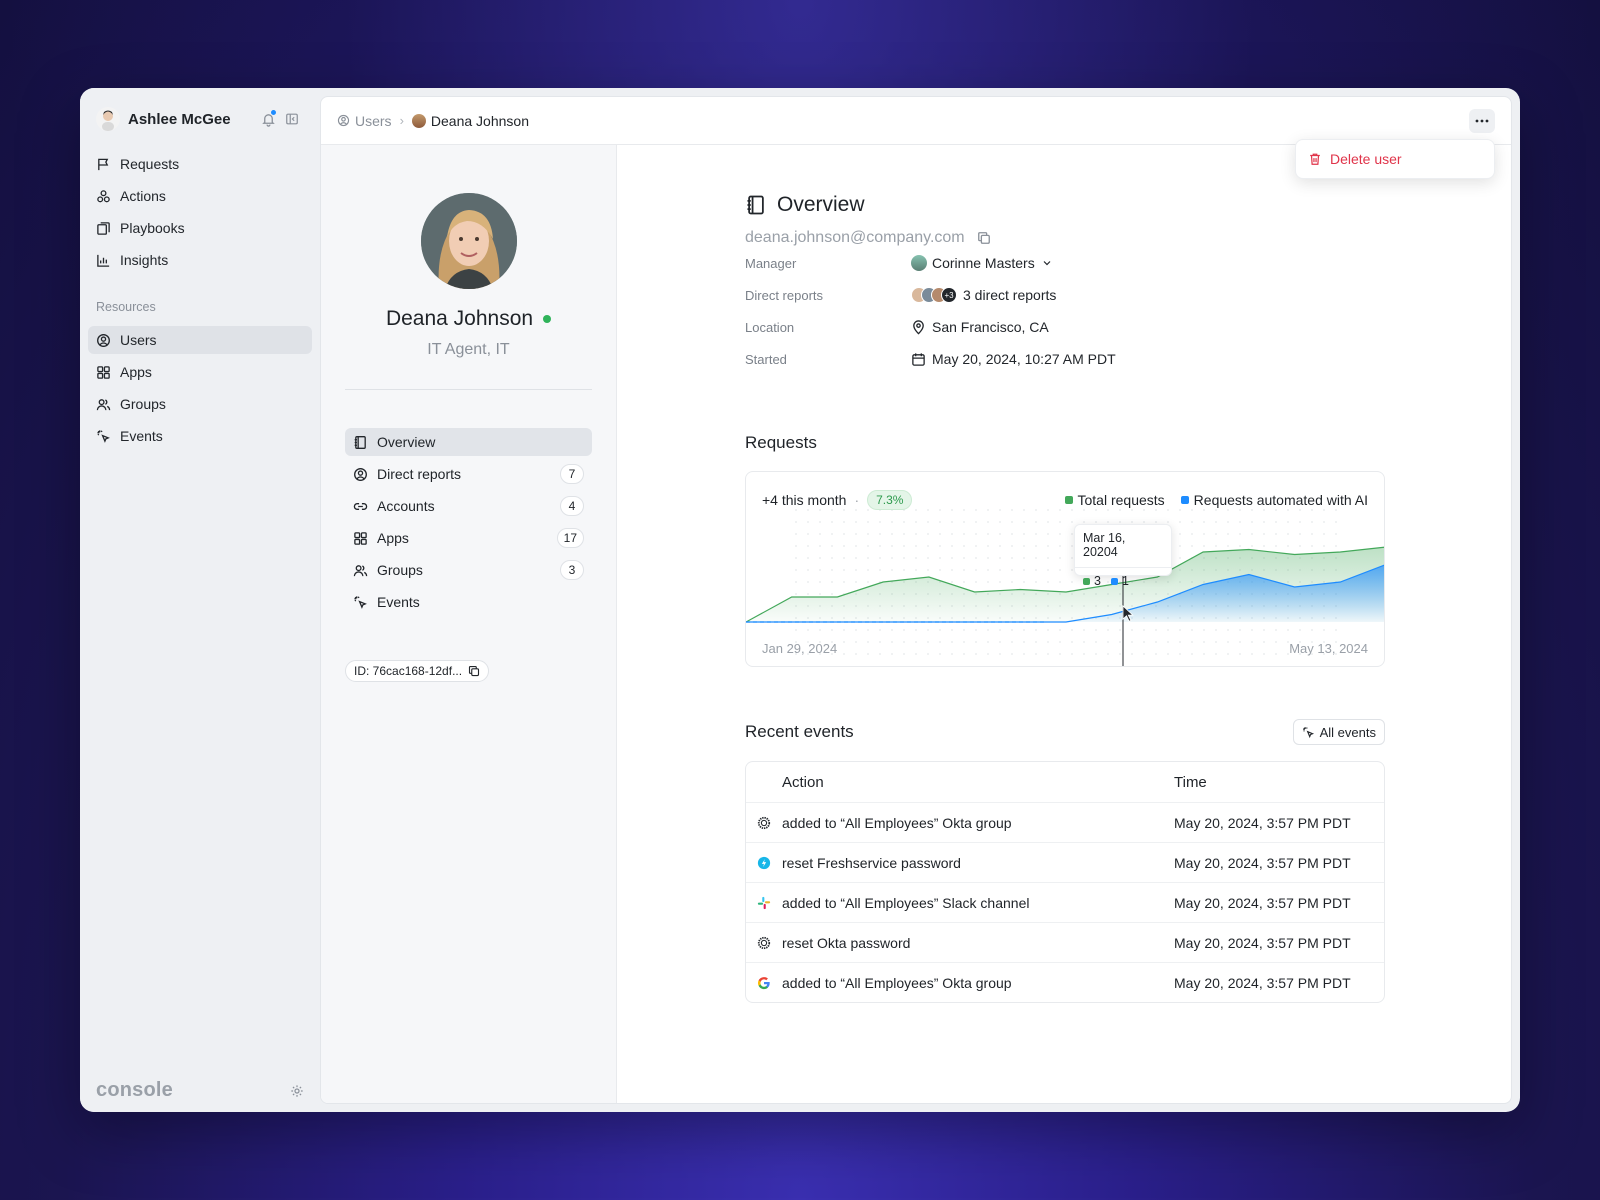  I want to click on sidebar-item-events: Events, so click(200, 436).